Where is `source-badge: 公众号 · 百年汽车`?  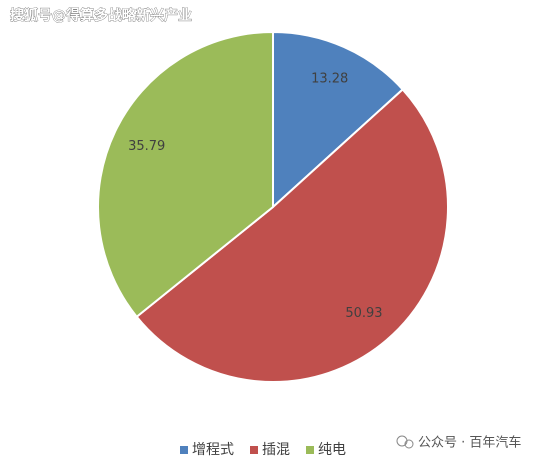 source-badge: 公众号 · 百年汽车 is located at coordinates (458, 443).